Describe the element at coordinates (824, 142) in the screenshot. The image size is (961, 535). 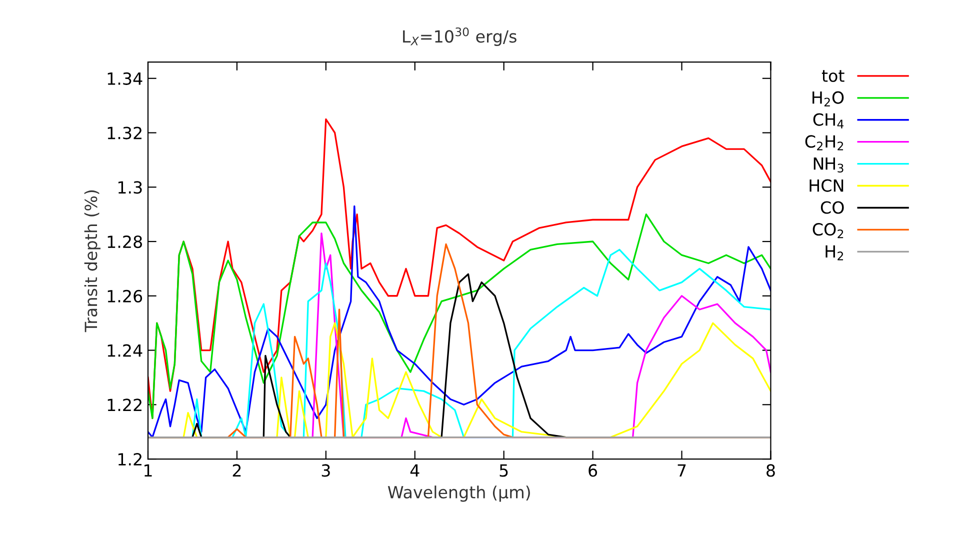
I see `legend-label: C$_{2}$H$_{2}$` at that location.